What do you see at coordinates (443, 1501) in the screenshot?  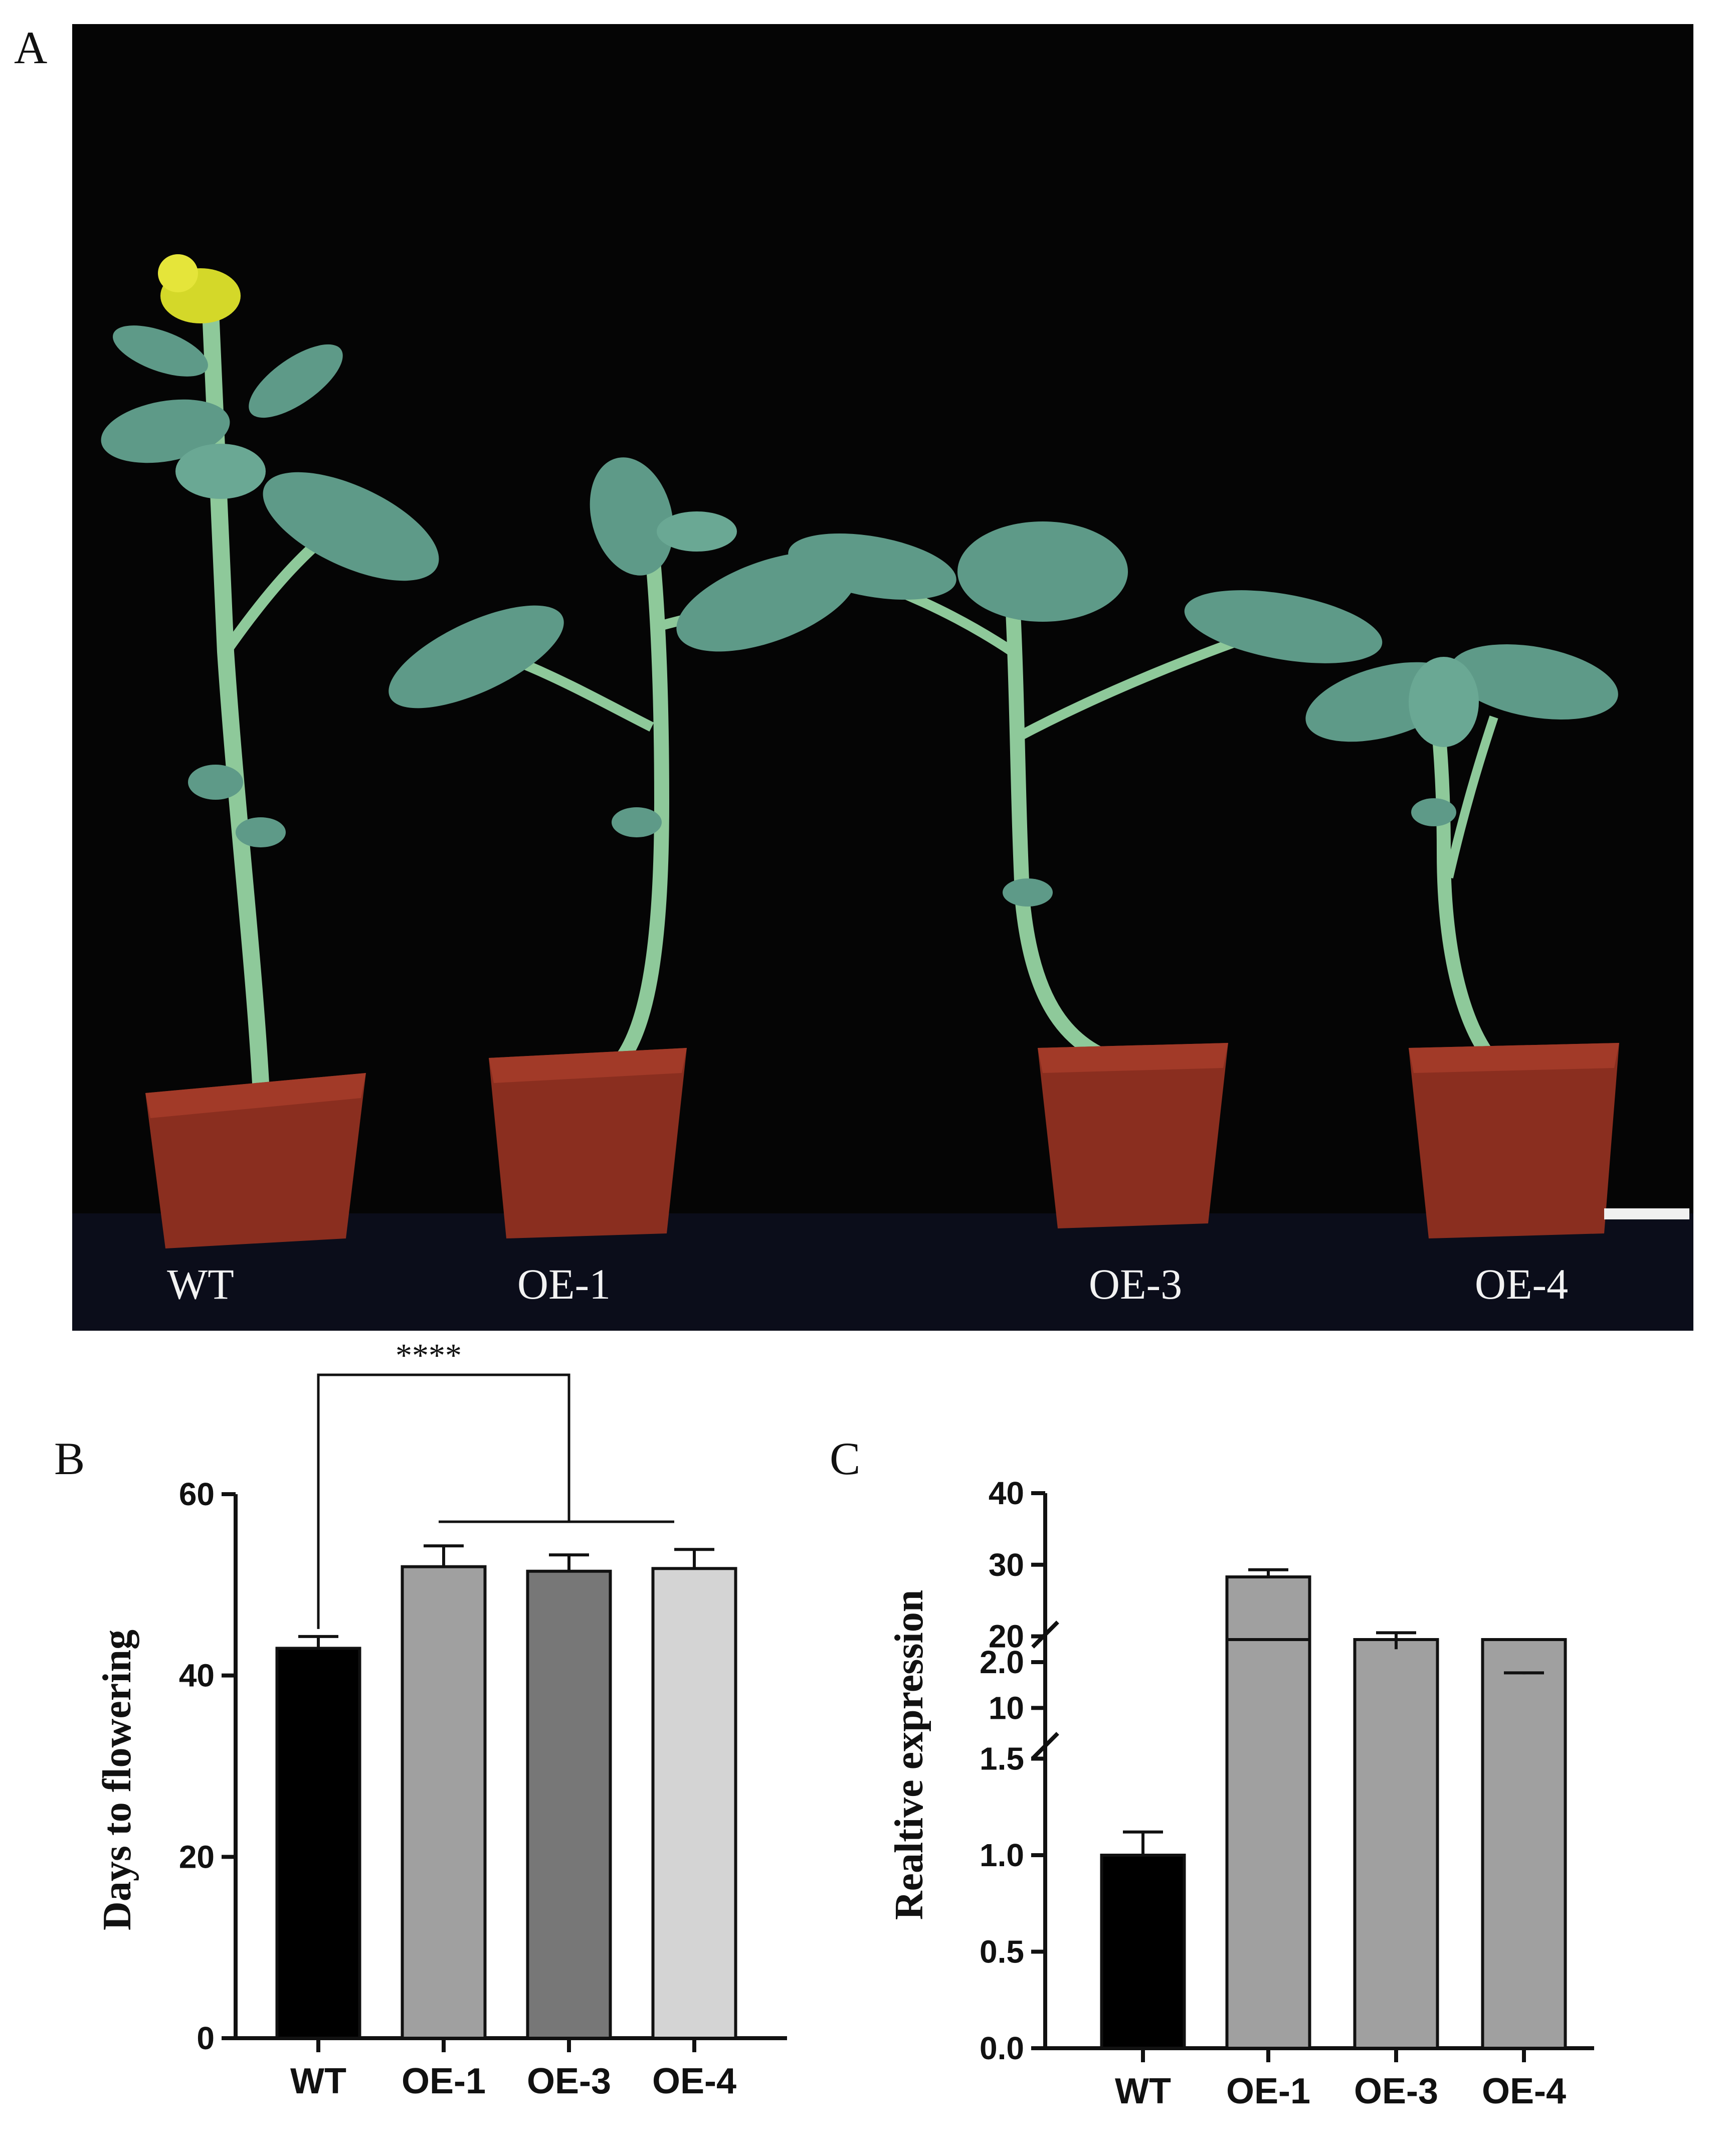 I see `significance-bracket` at bounding box center [443, 1501].